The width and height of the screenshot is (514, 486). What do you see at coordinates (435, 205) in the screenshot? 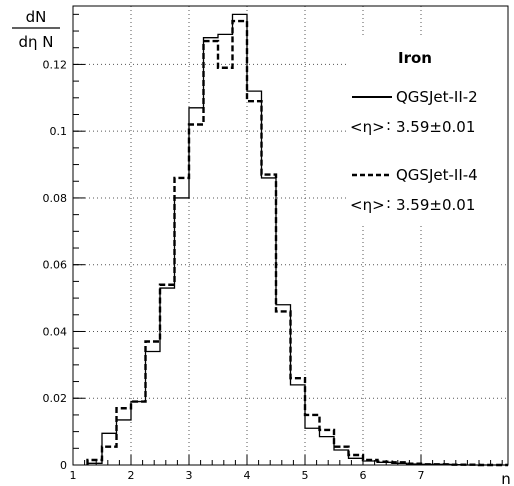
I see `legend-series-2-mean: 3.59±0.01` at bounding box center [435, 205].